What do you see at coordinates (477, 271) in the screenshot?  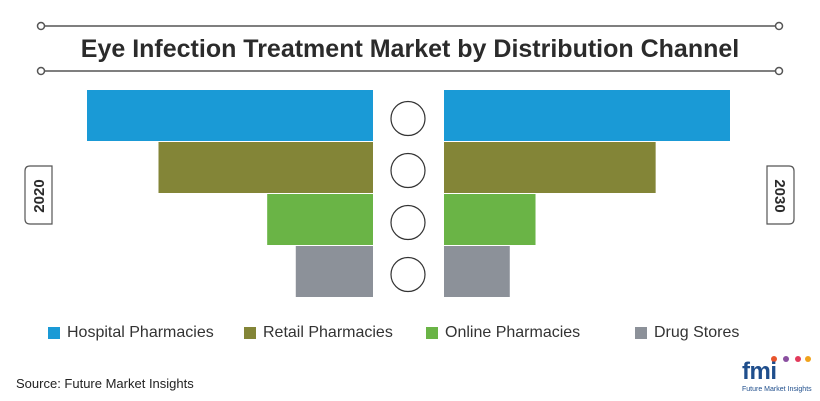 I see `bar-2030-drug-stores` at bounding box center [477, 271].